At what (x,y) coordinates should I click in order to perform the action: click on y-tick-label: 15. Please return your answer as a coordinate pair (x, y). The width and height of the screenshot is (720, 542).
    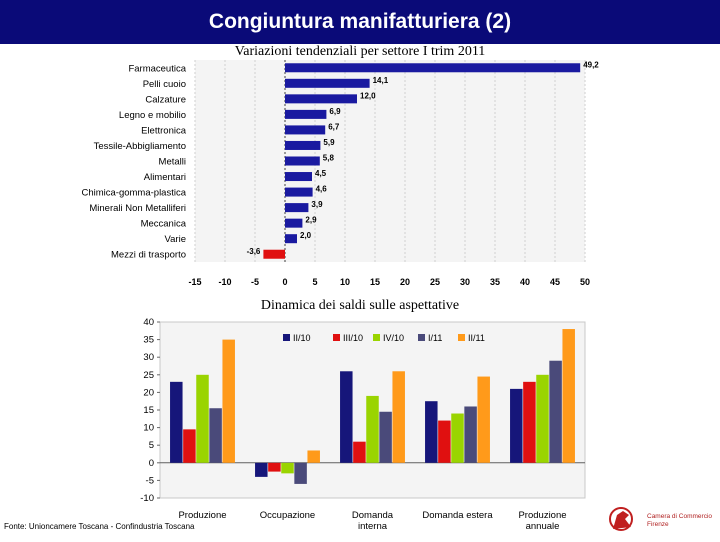
    Looking at the image, I should click on (148, 410).